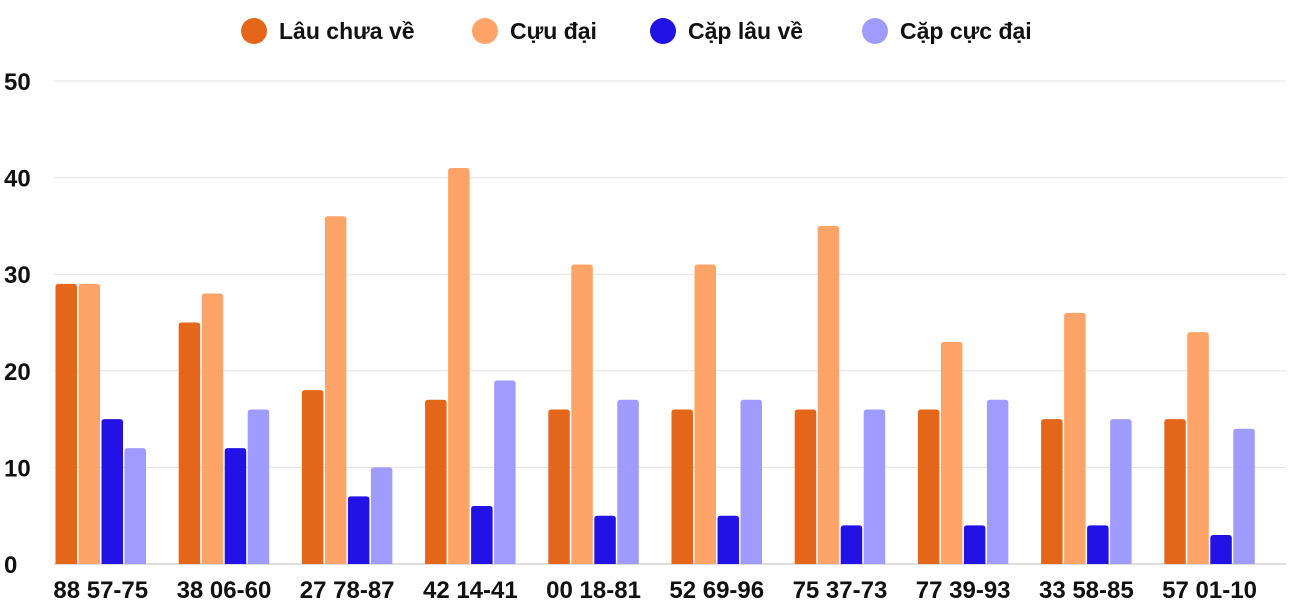  I want to click on x-tick-label: 88 57-75, so click(100, 588).